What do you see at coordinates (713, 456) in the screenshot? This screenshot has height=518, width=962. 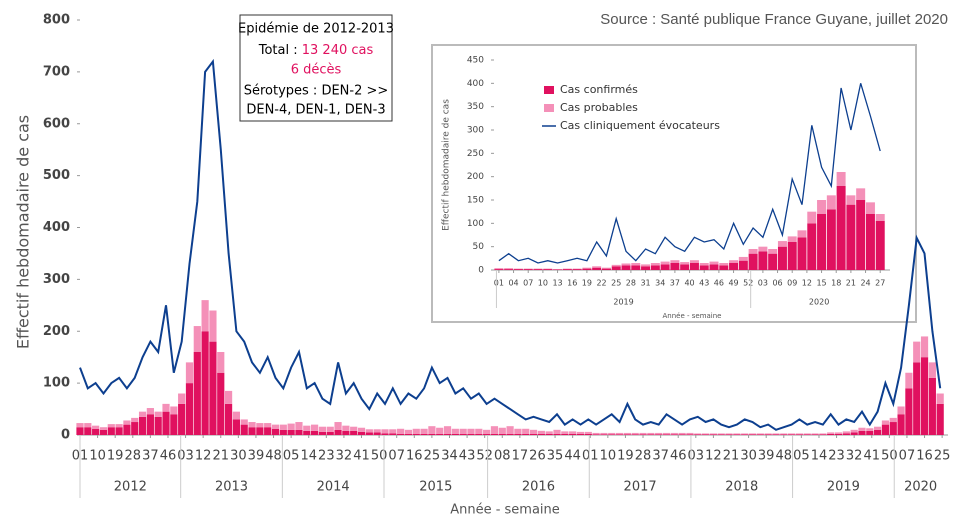 I see `x-tick-label: 12` at bounding box center [713, 456].